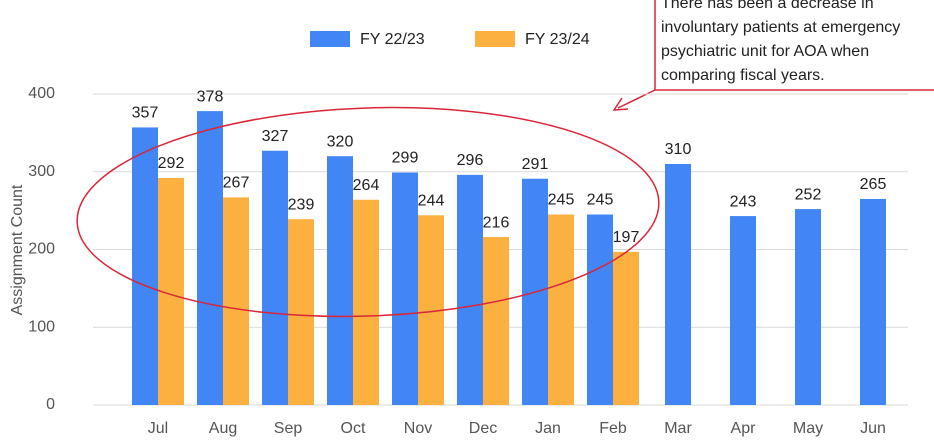 The image size is (934, 442). What do you see at coordinates (392, 39) in the screenshot?
I see `legend-label: FY 22/23` at bounding box center [392, 39].